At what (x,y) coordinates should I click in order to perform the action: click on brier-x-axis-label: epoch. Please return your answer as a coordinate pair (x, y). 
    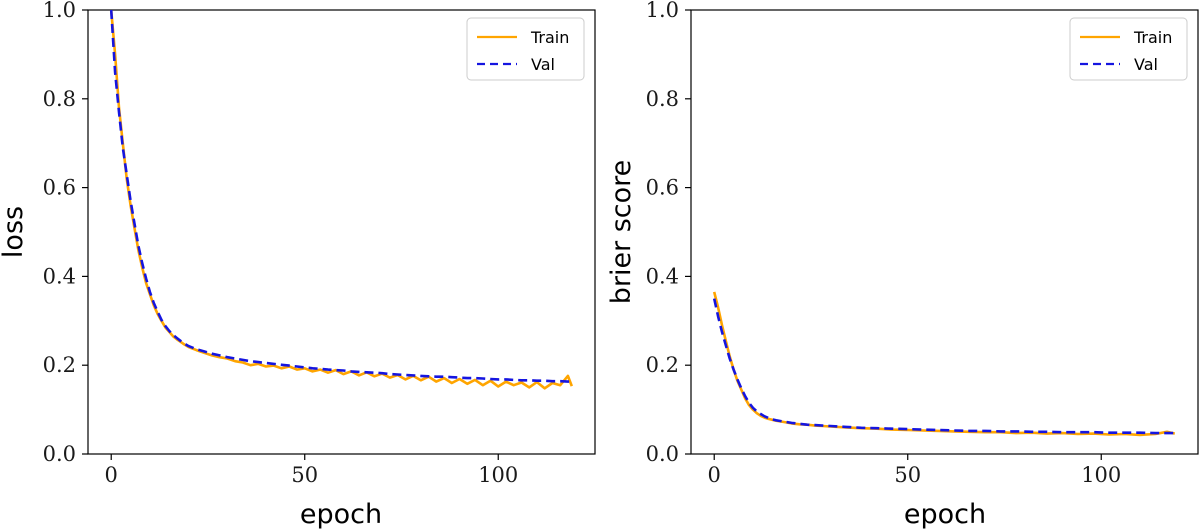
    Looking at the image, I should click on (945, 514).